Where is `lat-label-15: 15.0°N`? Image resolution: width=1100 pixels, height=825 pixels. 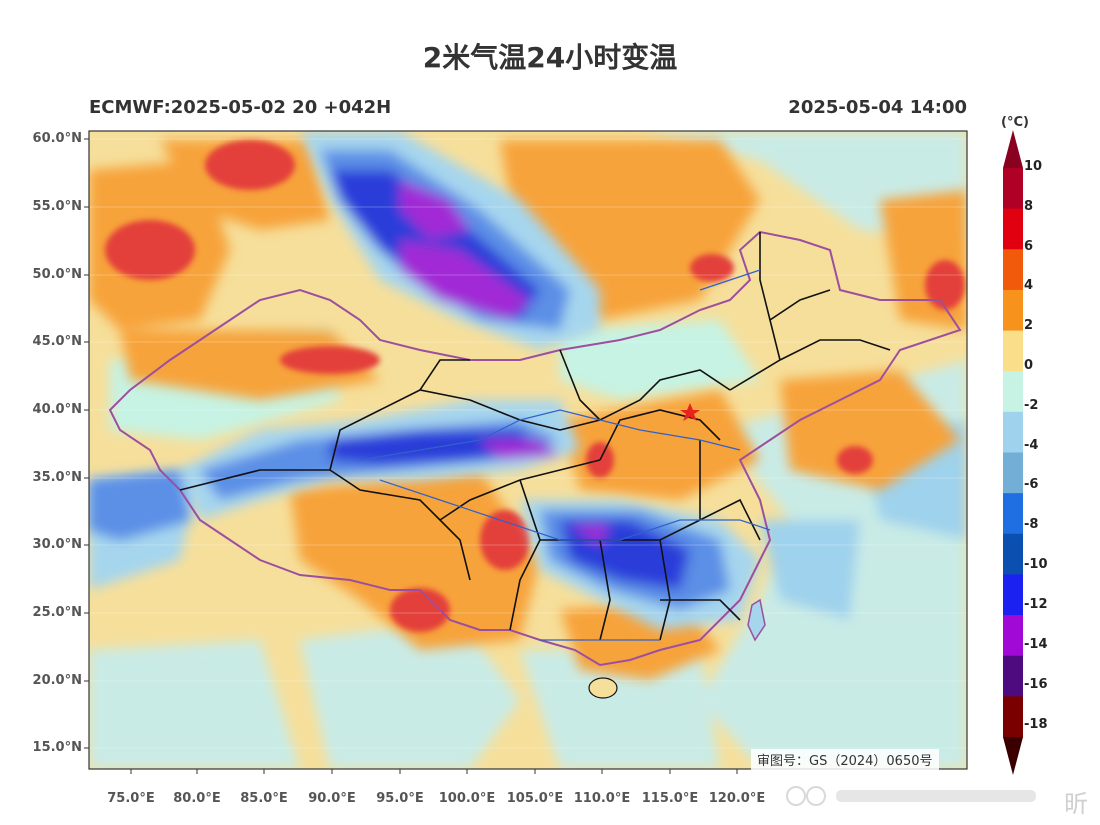
lat-label-15: 15.0°N is located at coordinates (57, 747).